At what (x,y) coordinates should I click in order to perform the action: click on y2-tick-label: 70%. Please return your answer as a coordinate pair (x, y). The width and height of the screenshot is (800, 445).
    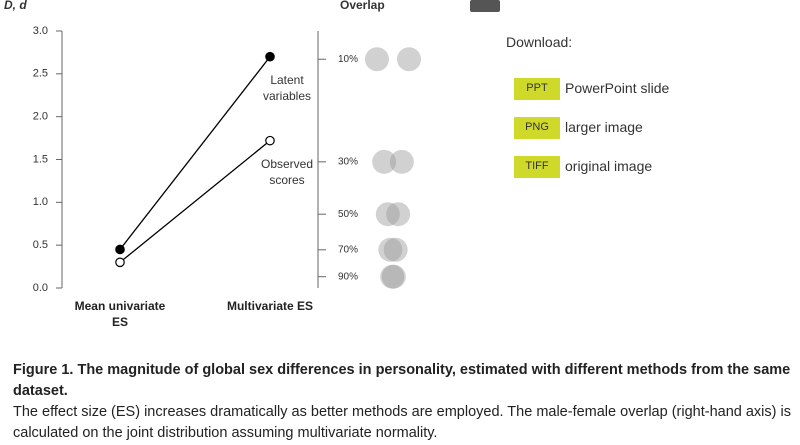
    Looking at the image, I should click on (348, 249).